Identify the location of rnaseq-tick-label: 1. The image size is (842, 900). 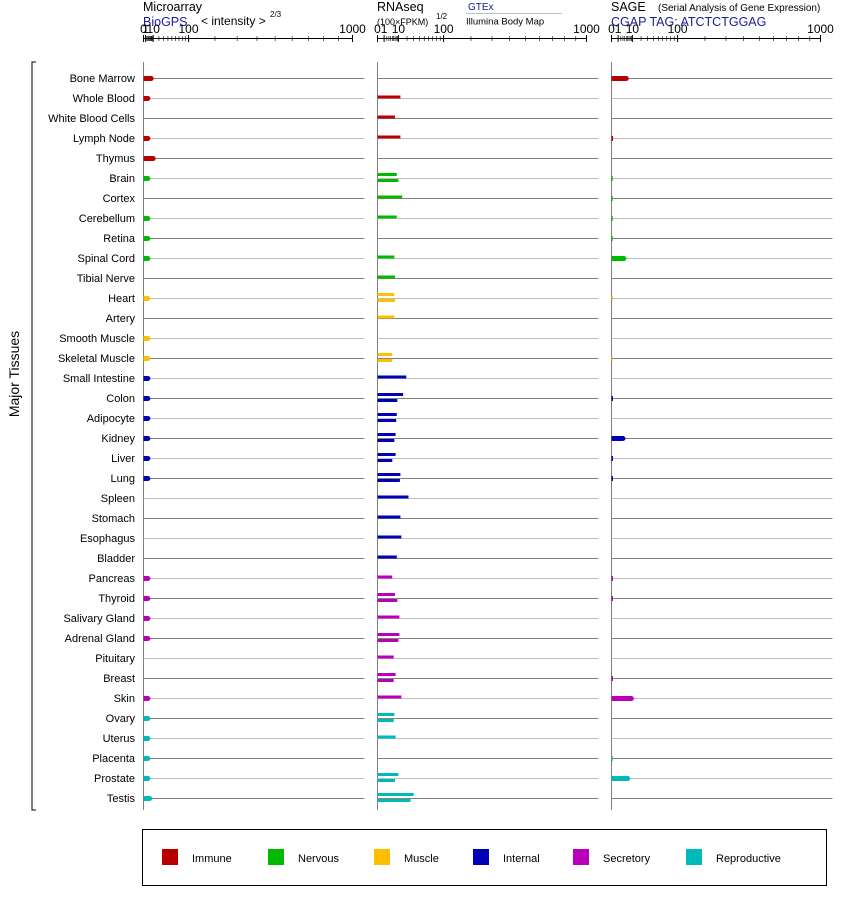
(384, 29).